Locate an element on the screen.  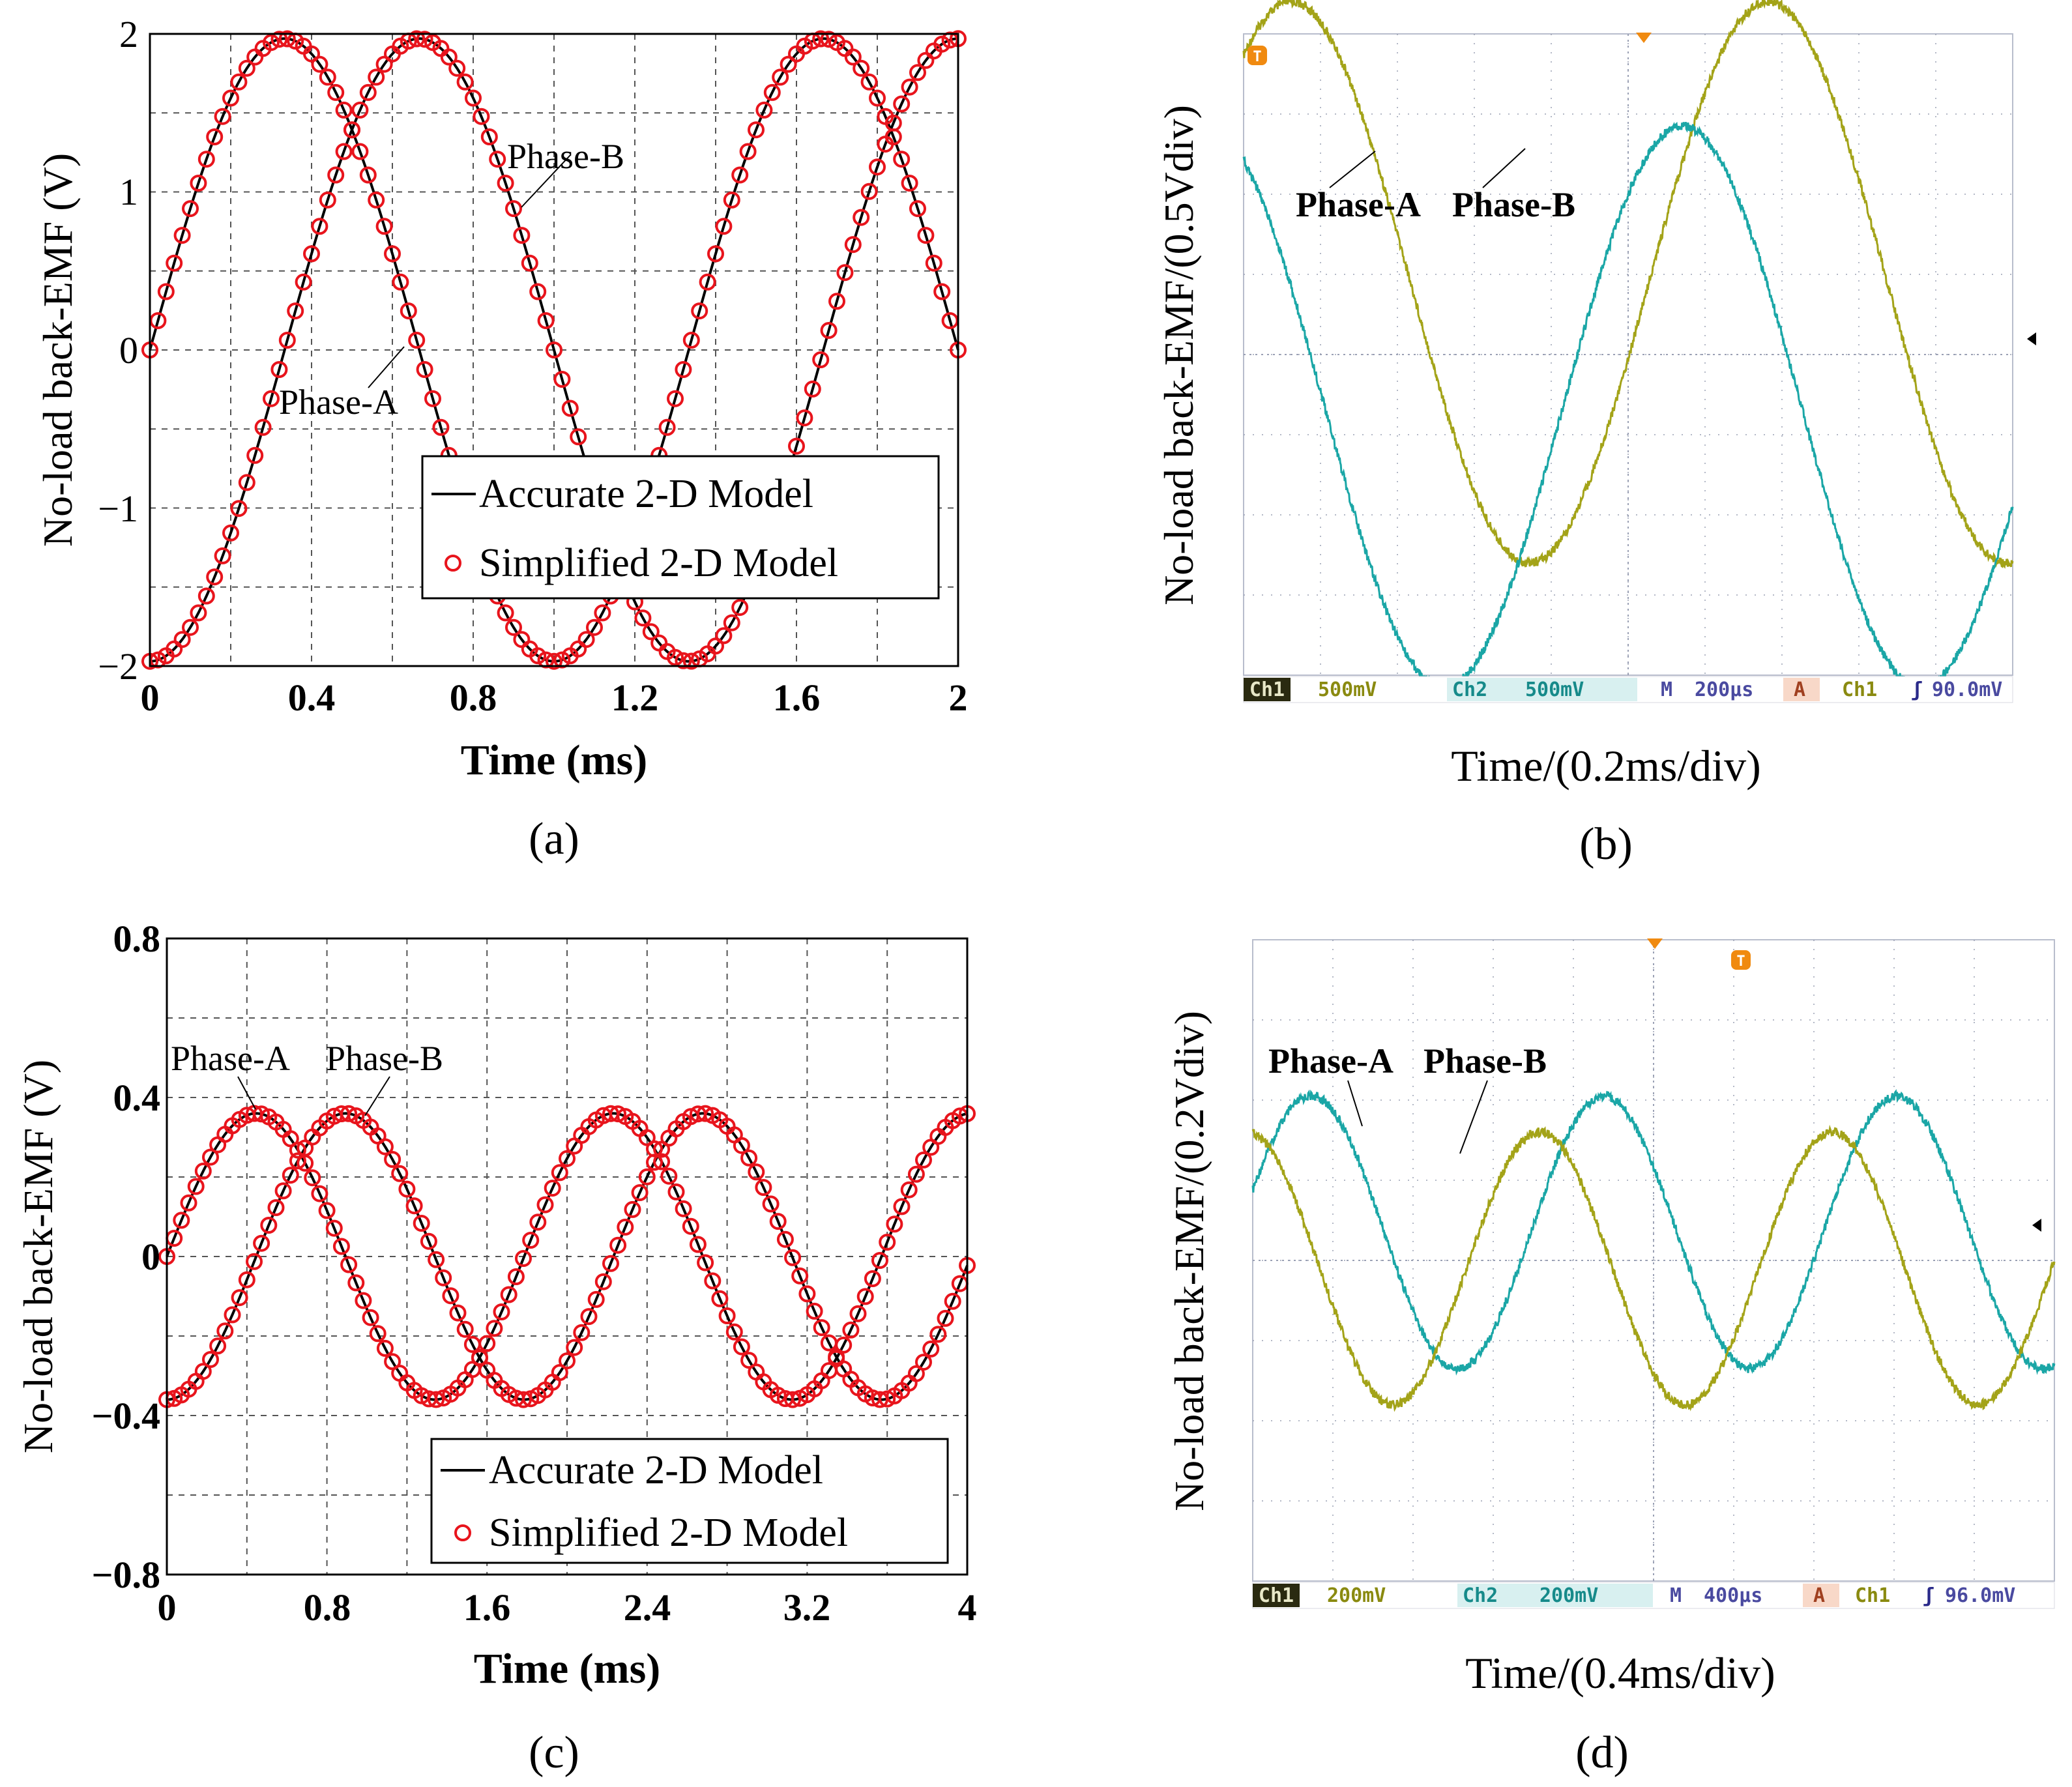
d-ch1-badge is located at coordinates (1276, 1595).